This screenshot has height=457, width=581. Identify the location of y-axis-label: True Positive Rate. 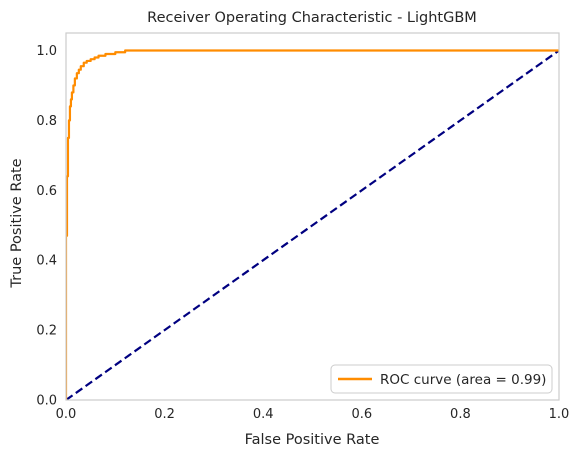
(17, 223).